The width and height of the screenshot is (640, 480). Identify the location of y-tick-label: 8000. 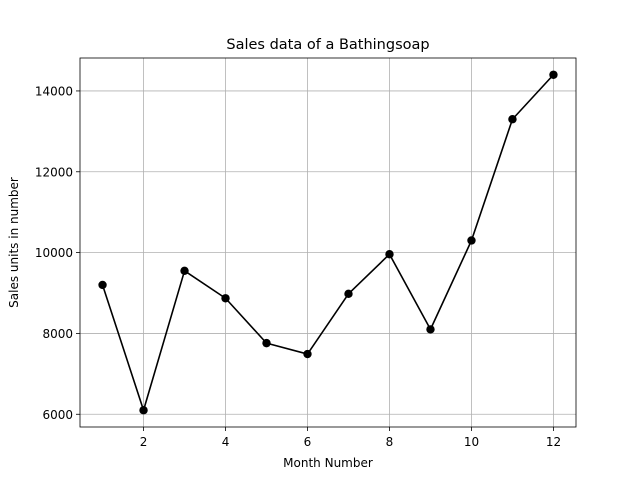
(57, 334).